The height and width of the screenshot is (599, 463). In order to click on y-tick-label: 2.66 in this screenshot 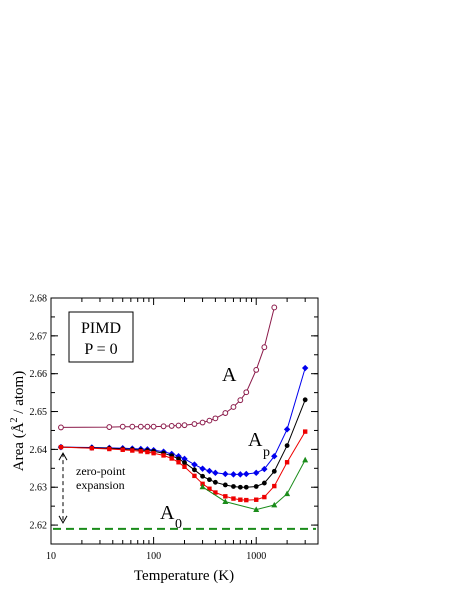, I will do `click(39, 374)`.